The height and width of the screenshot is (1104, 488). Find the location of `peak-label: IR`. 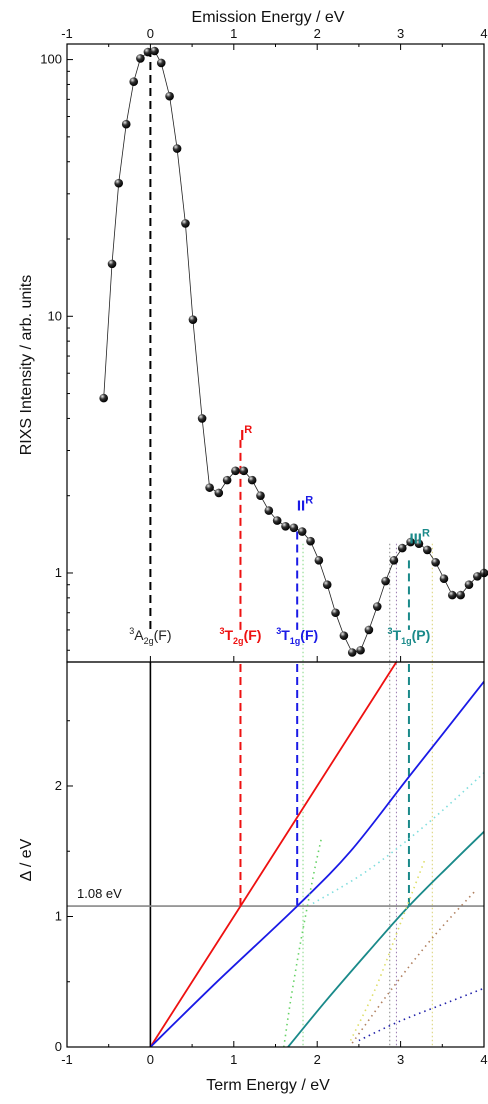

peak-label: IR is located at coordinates (246, 434).